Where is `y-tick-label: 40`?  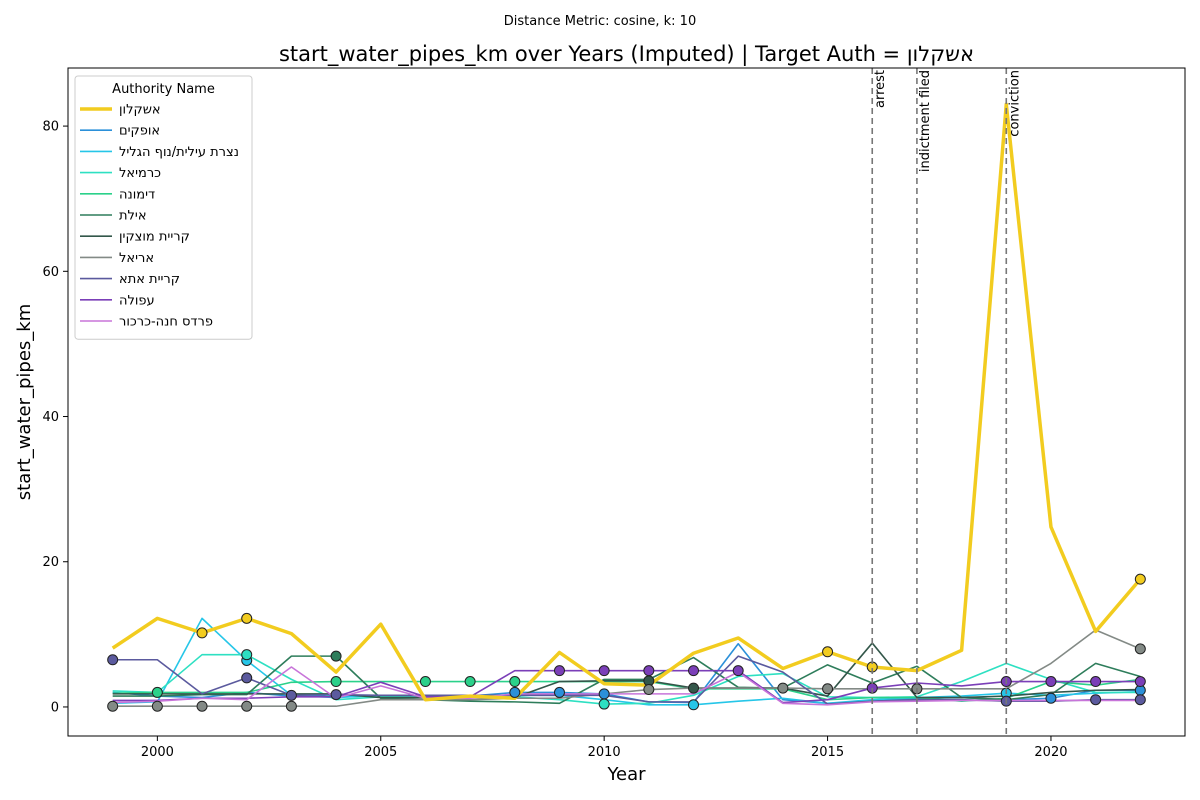 y-tick-label: 40 is located at coordinates (50, 417).